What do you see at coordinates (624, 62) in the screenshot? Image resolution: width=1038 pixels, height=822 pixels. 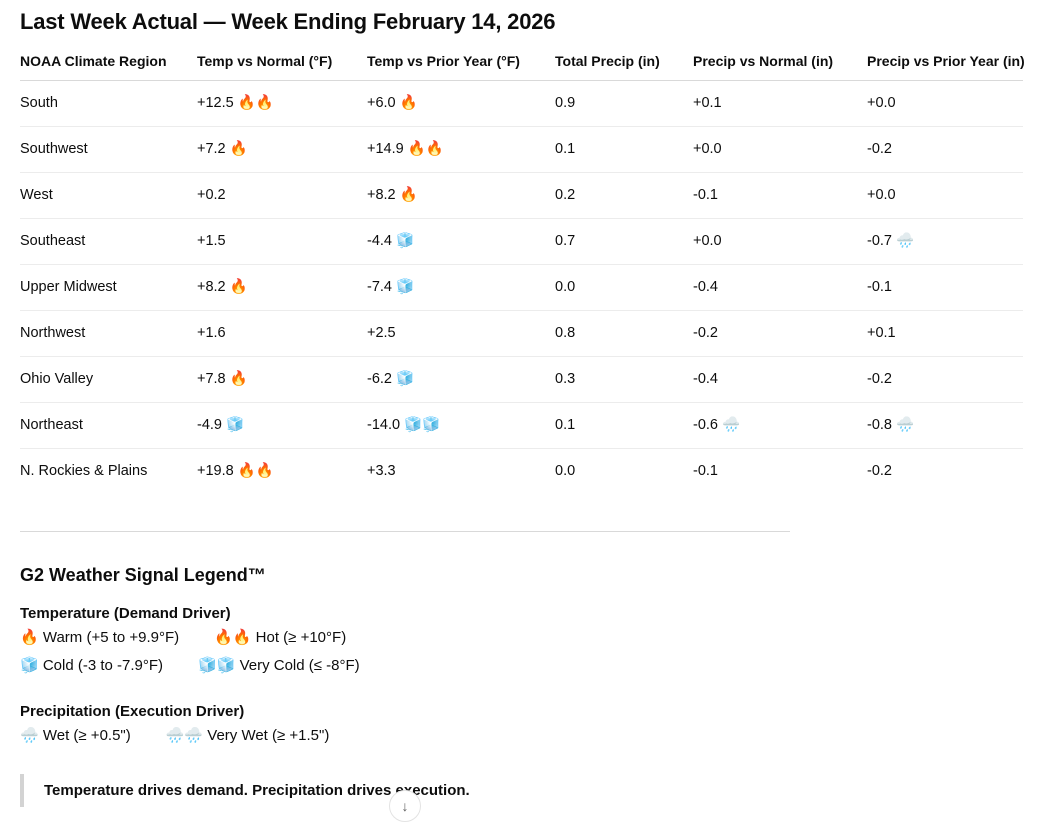 I see `col-header-total-precip: Total Precip (in)` at bounding box center [624, 62].